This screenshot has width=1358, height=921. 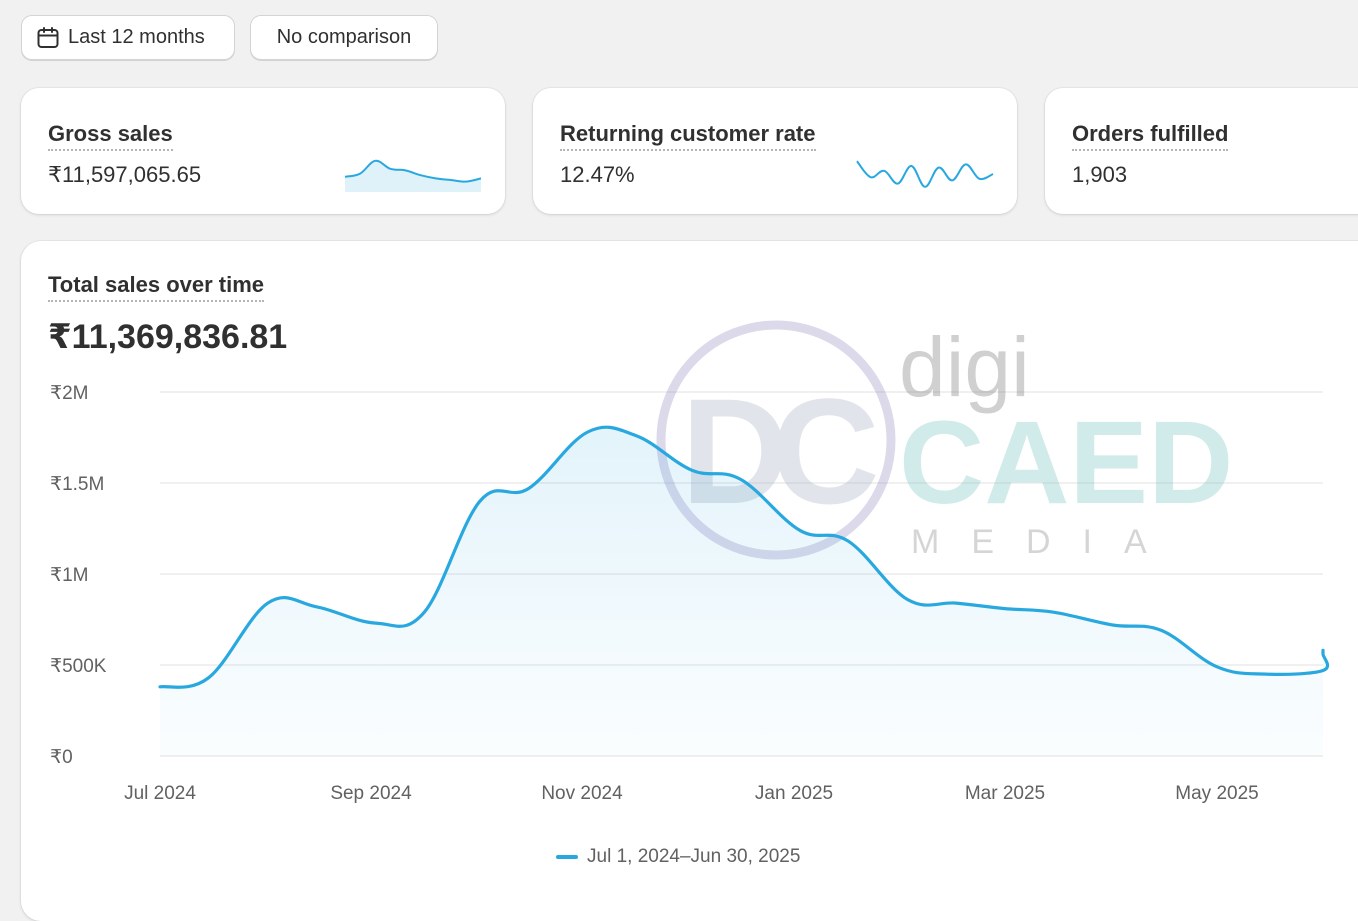 What do you see at coordinates (694, 856) in the screenshot?
I see `legend-label: Jul 1, 2024–Jun 30, 2025` at bounding box center [694, 856].